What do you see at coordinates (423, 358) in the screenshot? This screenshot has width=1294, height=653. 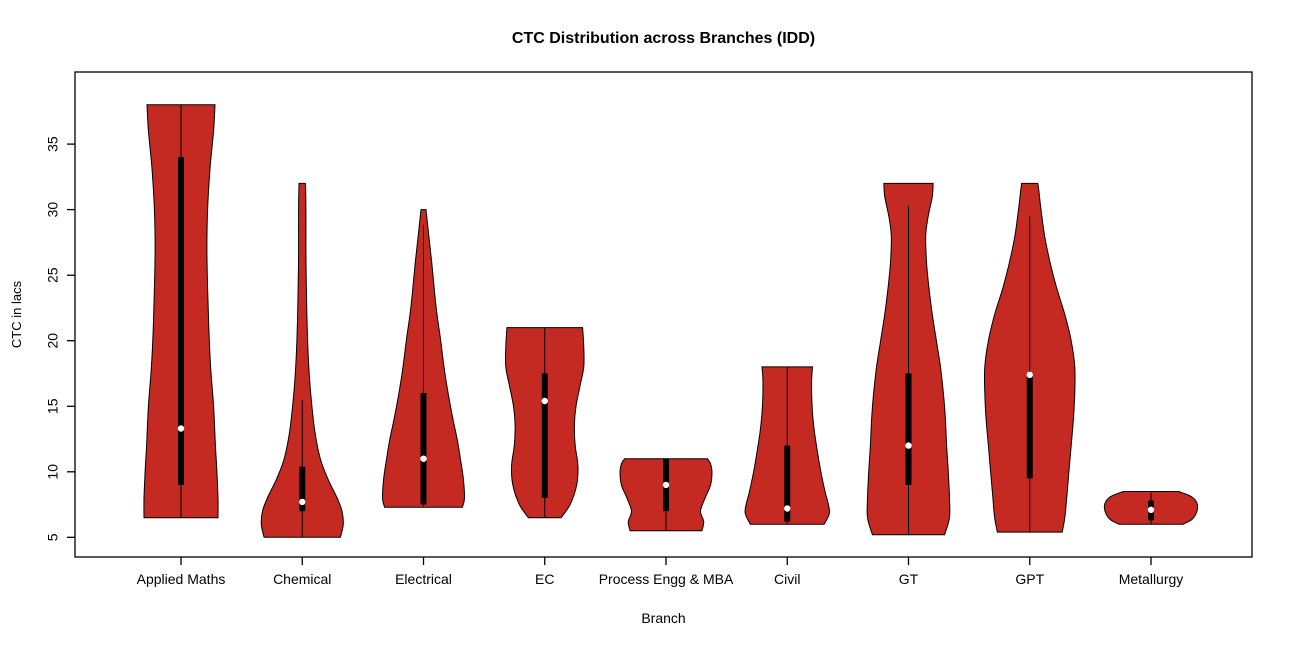 I see `violin-electrical` at bounding box center [423, 358].